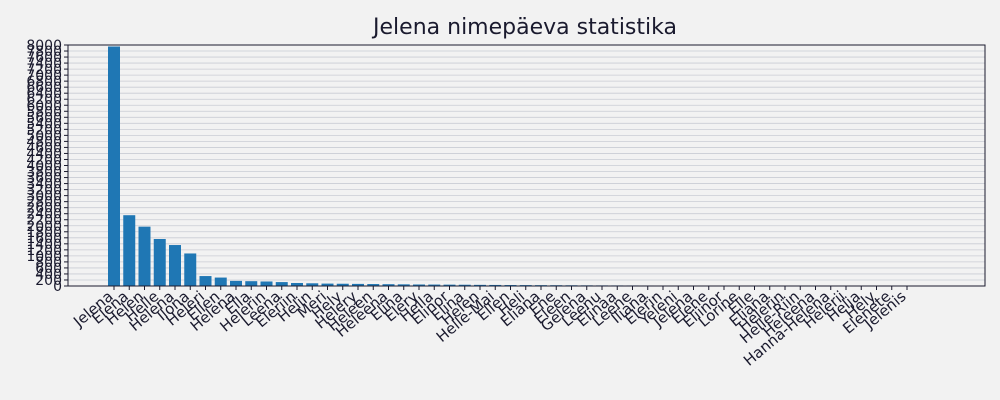 This screenshot has width=1000, height=400. I want to click on y-tick-label: 7400, so click(44, 64).